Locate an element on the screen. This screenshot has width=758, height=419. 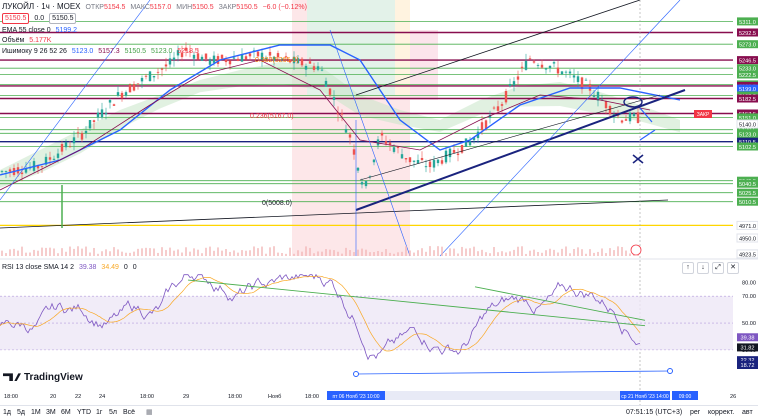
svg-text: 5123.0 is located at coordinates (747, 136).